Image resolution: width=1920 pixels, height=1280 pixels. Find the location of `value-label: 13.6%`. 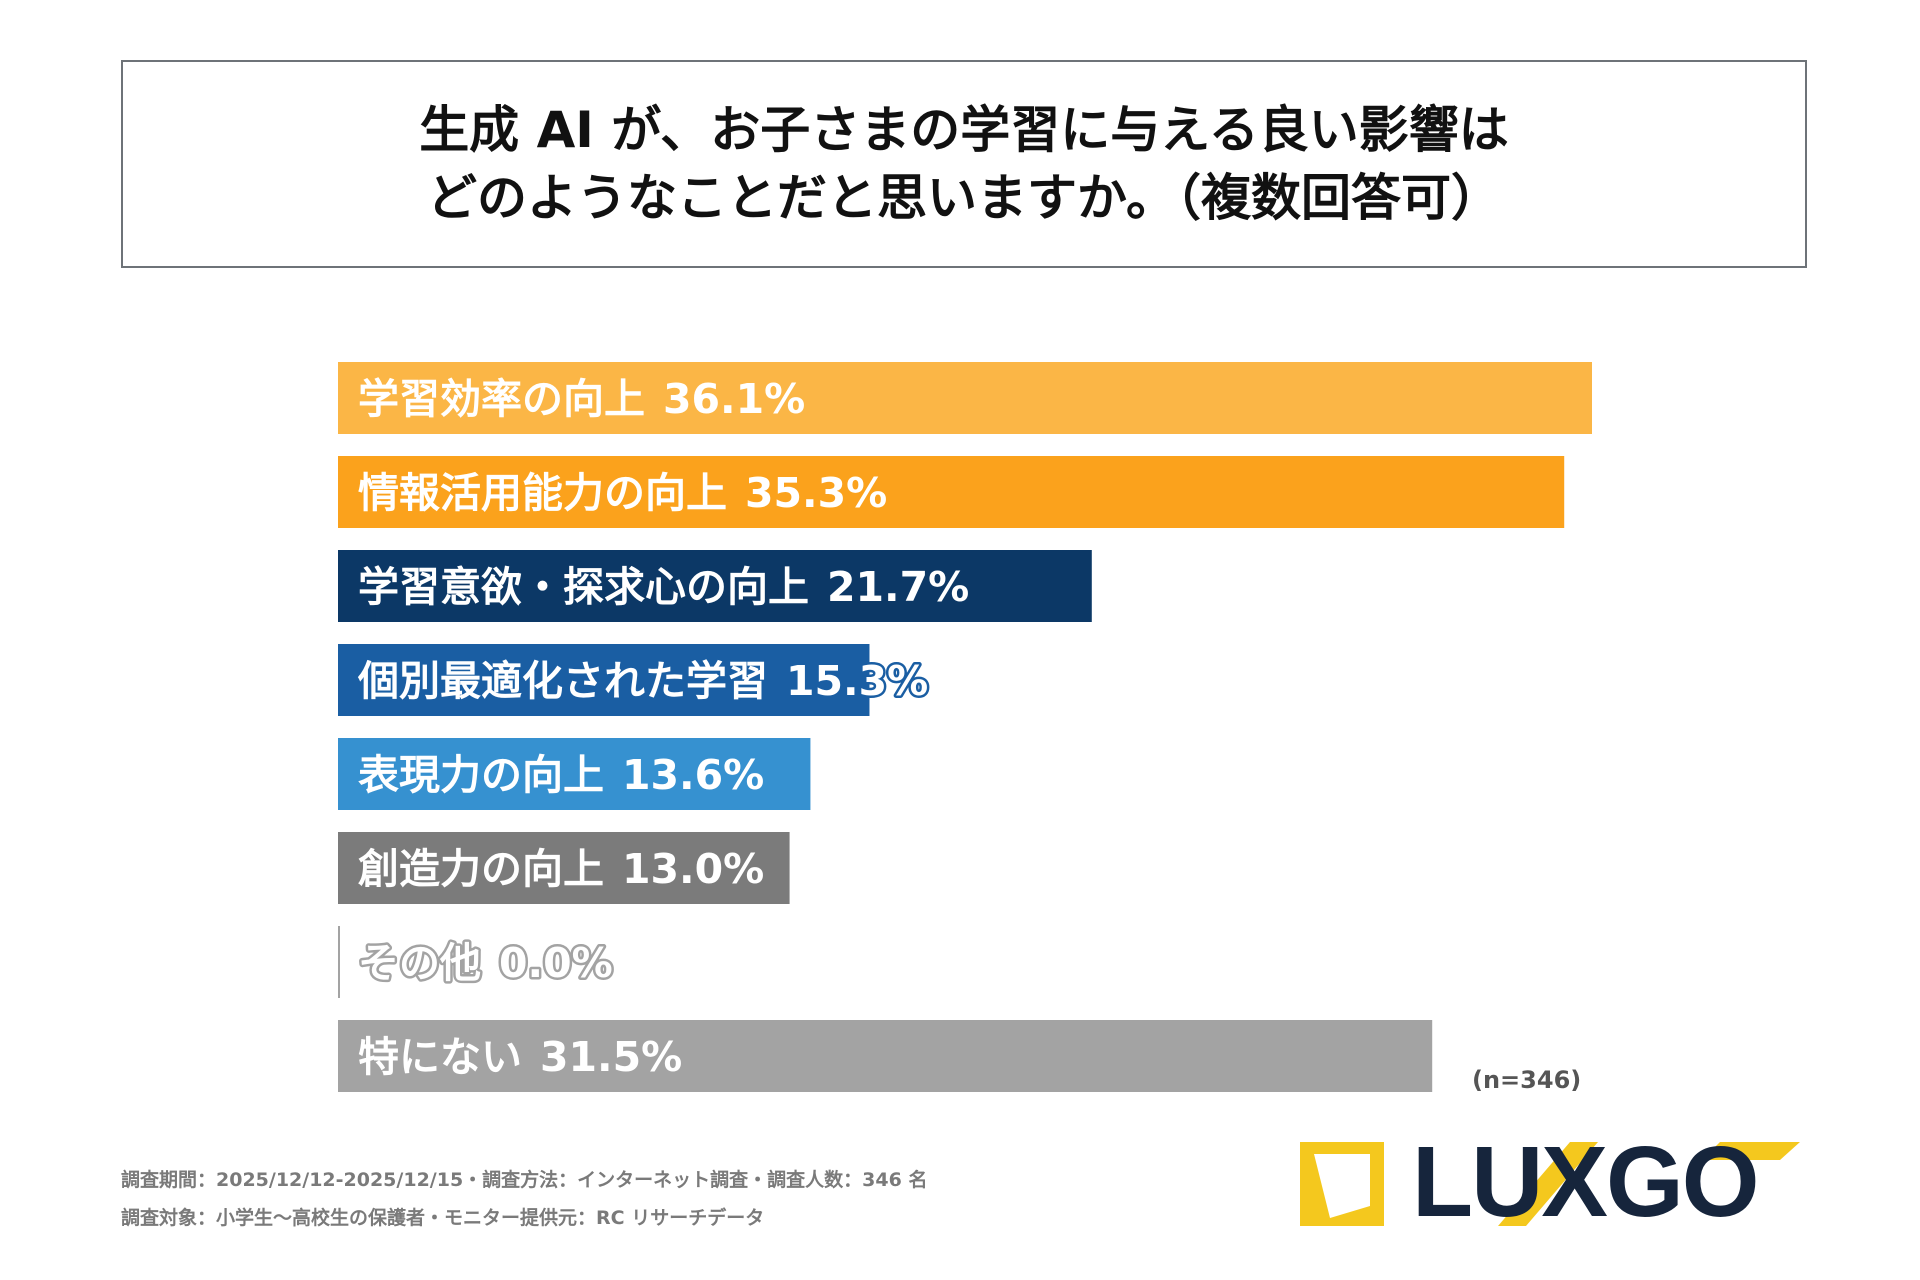

value-label: 13.6% is located at coordinates (693, 775).